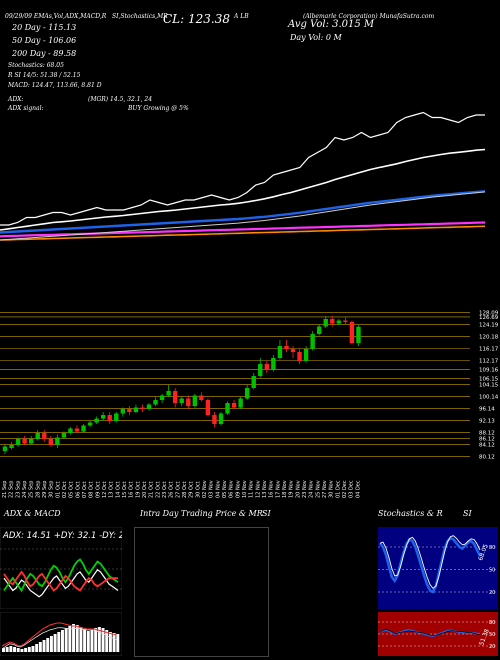 The height and width of the screenshot is (660, 500). Describe the element at coordinates (85, 489) in the screenshot. I see `date-tick-label: 07 Oct` at that location.